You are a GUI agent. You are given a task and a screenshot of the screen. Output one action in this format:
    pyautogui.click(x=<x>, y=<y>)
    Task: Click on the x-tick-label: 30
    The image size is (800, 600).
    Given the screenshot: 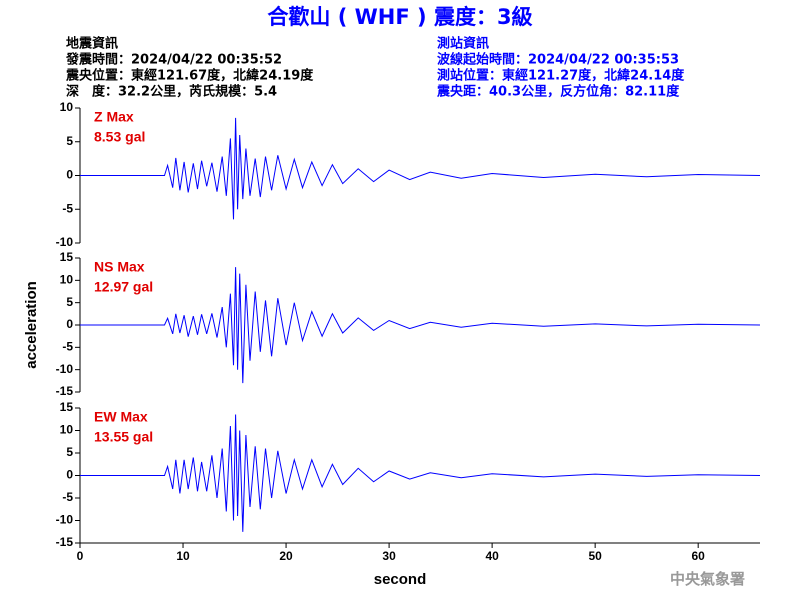 What is the action you would take?
    pyautogui.click(x=389, y=556)
    